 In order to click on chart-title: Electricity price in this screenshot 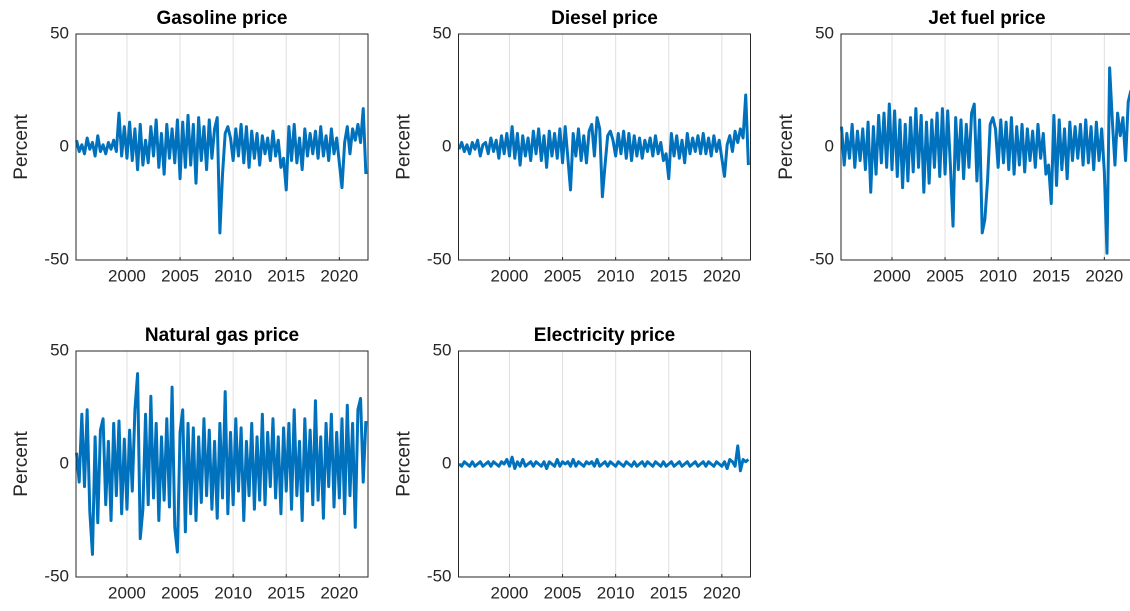, I will do `click(605, 335)`.